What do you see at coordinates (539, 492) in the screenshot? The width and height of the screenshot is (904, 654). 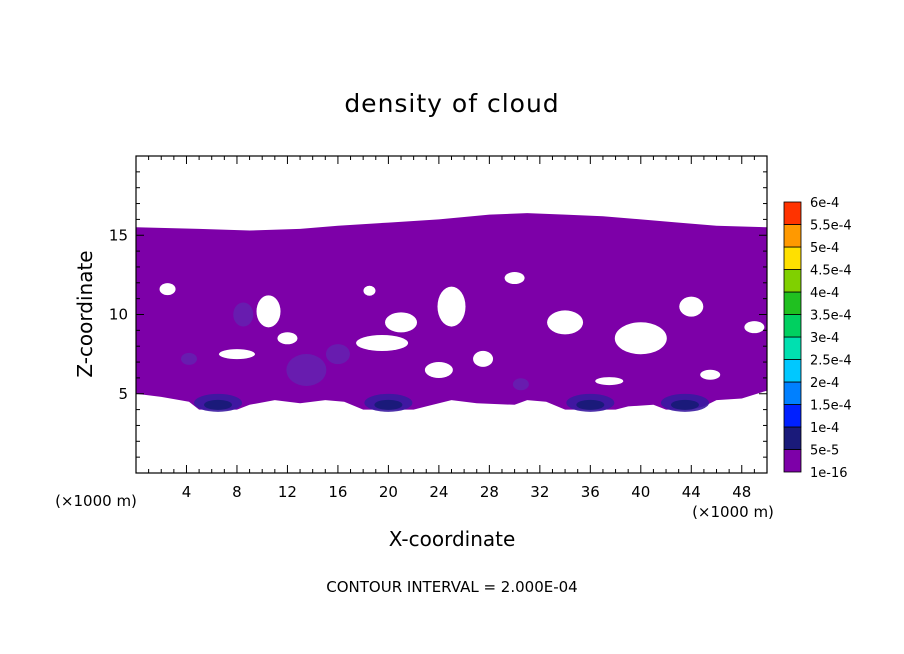 I see `x-tick-label: 32` at bounding box center [539, 492].